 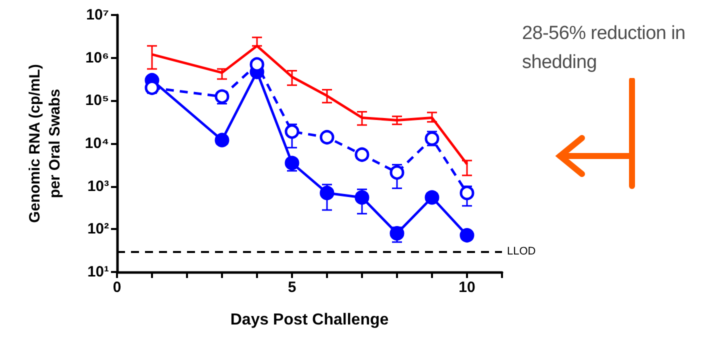 What do you see at coordinates (98, 186) in the screenshot?
I see `y-tick-label: 10³` at bounding box center [98, 186].